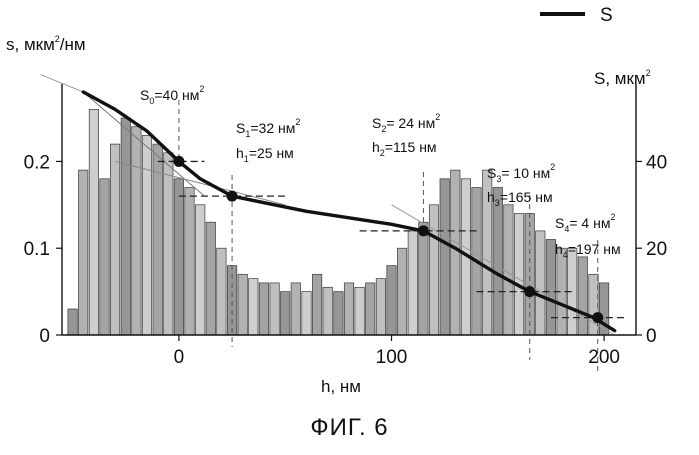 The width and height of the screenshot is (699, 455). Describe the element at coordinates (144, 95) in the screenshot. I see `annotation-s-0-part: S` at that location.